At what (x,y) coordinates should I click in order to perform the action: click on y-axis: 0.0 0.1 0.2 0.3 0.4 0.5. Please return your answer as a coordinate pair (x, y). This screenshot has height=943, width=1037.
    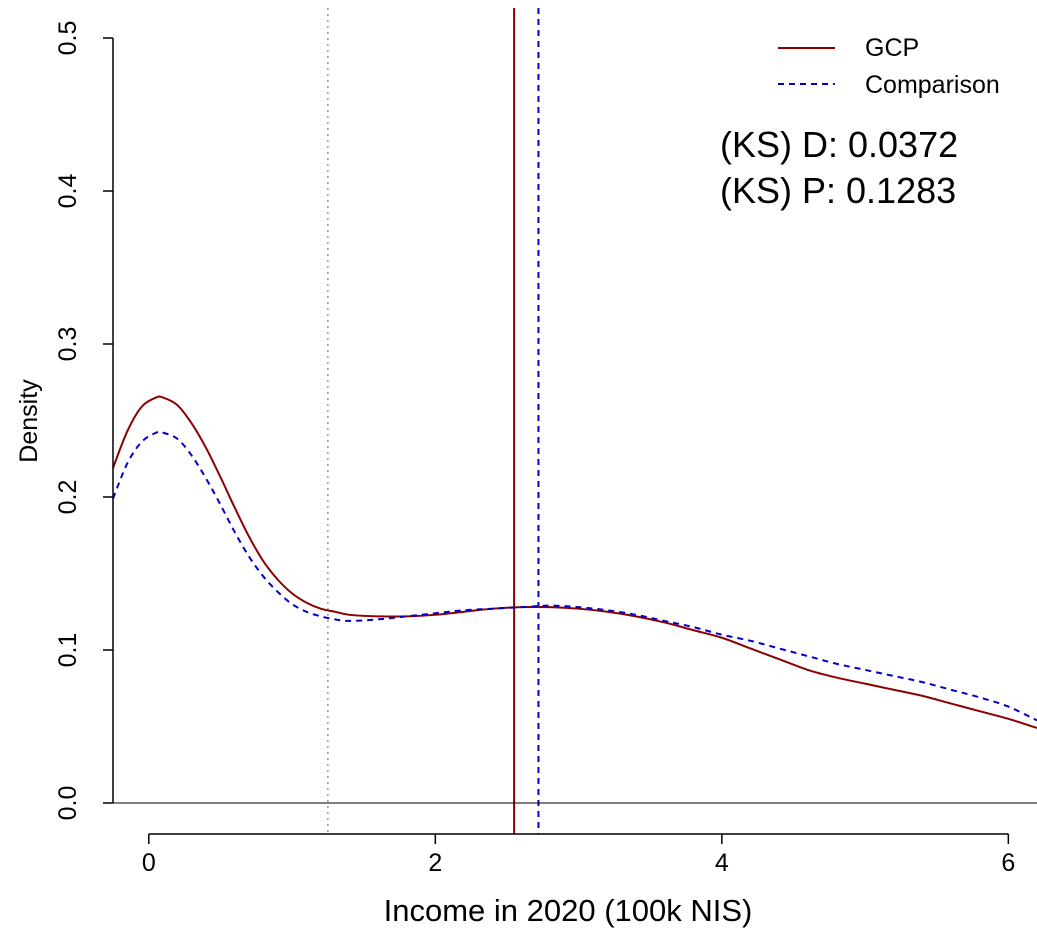
    Looking at the image, I should click on (84, 421).